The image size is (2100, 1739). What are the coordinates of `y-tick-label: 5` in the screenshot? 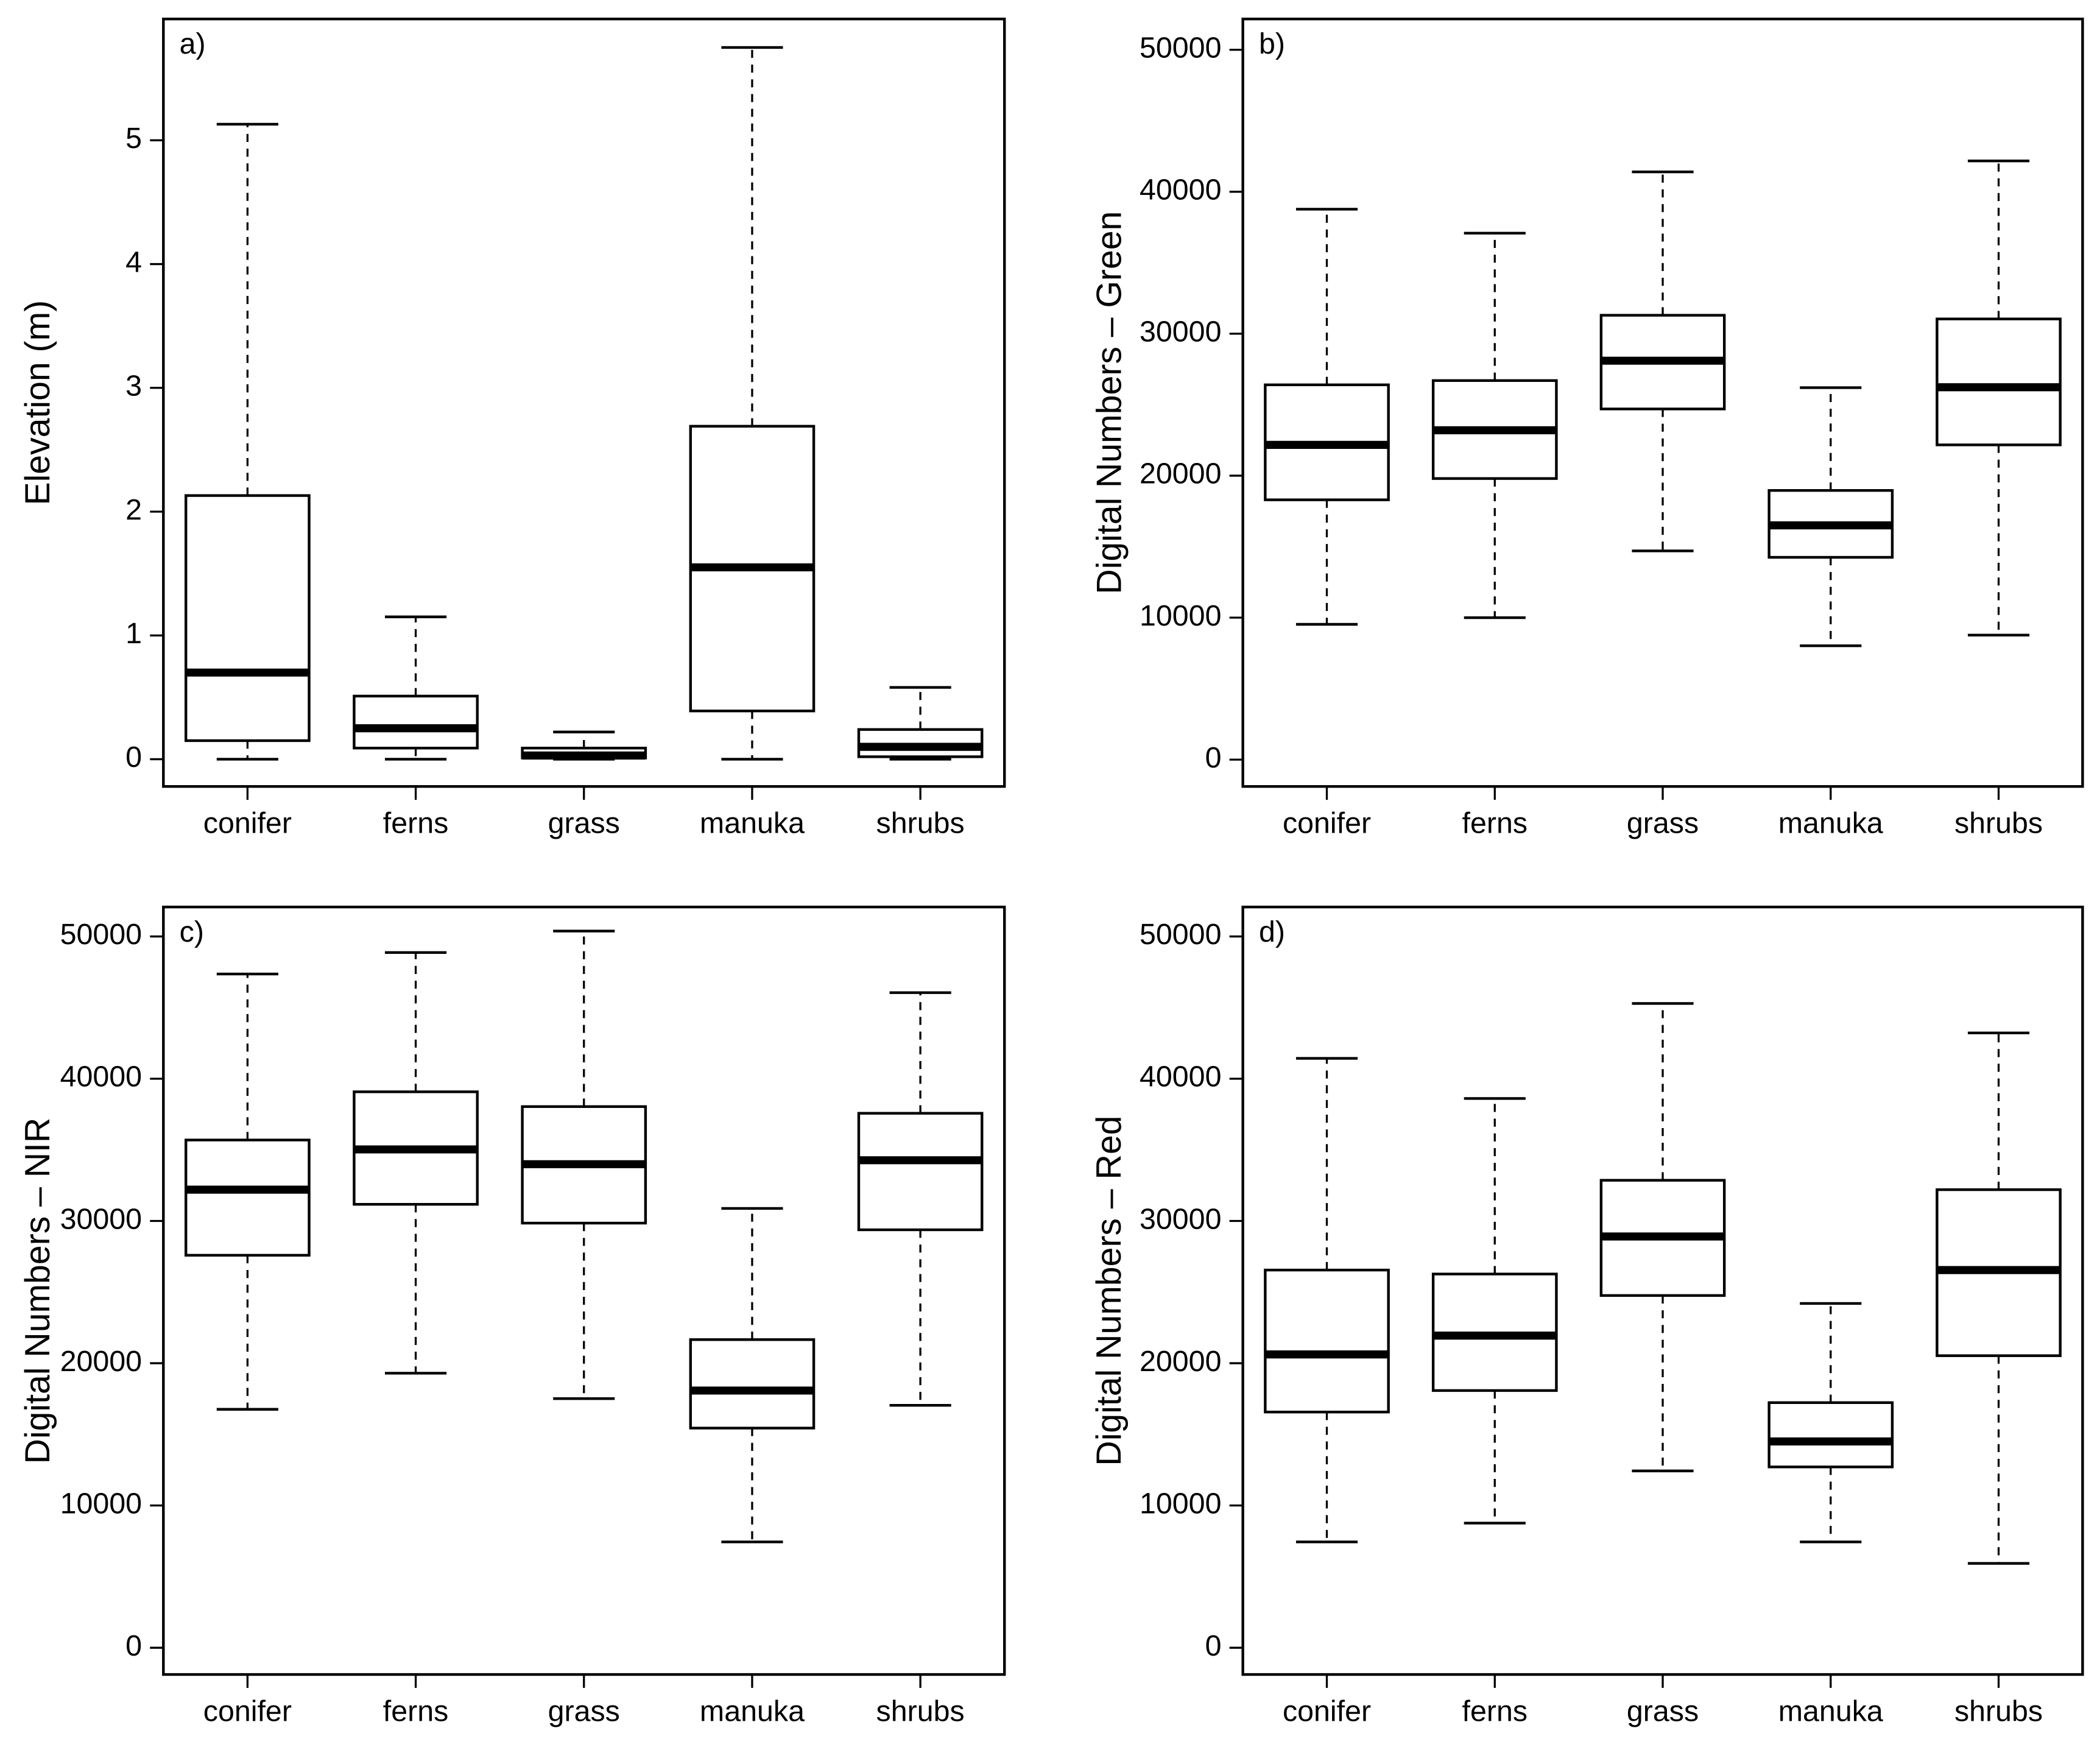 It's located at (133, 138).